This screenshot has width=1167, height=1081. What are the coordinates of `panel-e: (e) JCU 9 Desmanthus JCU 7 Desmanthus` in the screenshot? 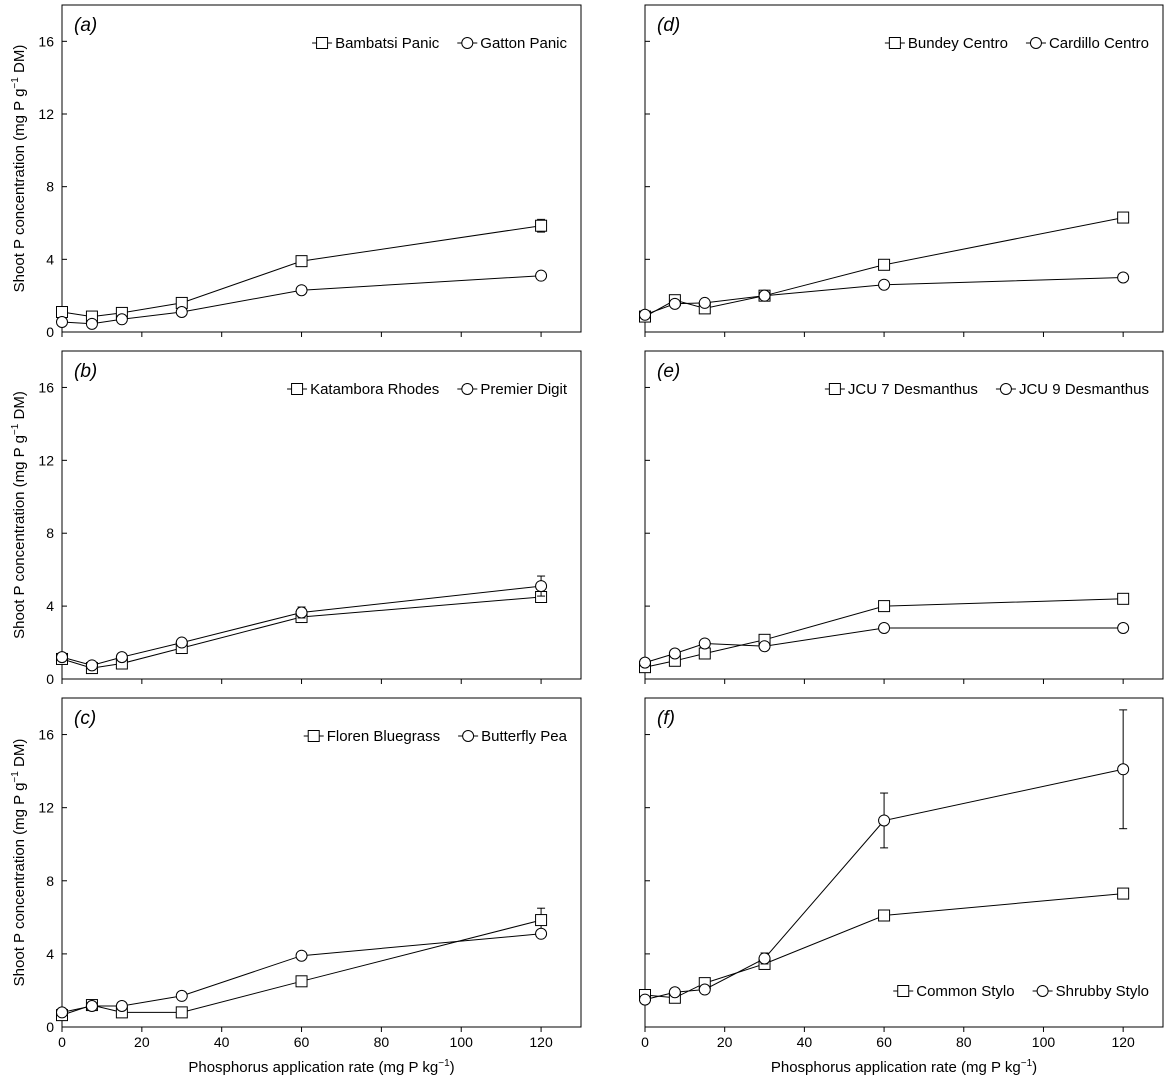 It's located at (901, 517).